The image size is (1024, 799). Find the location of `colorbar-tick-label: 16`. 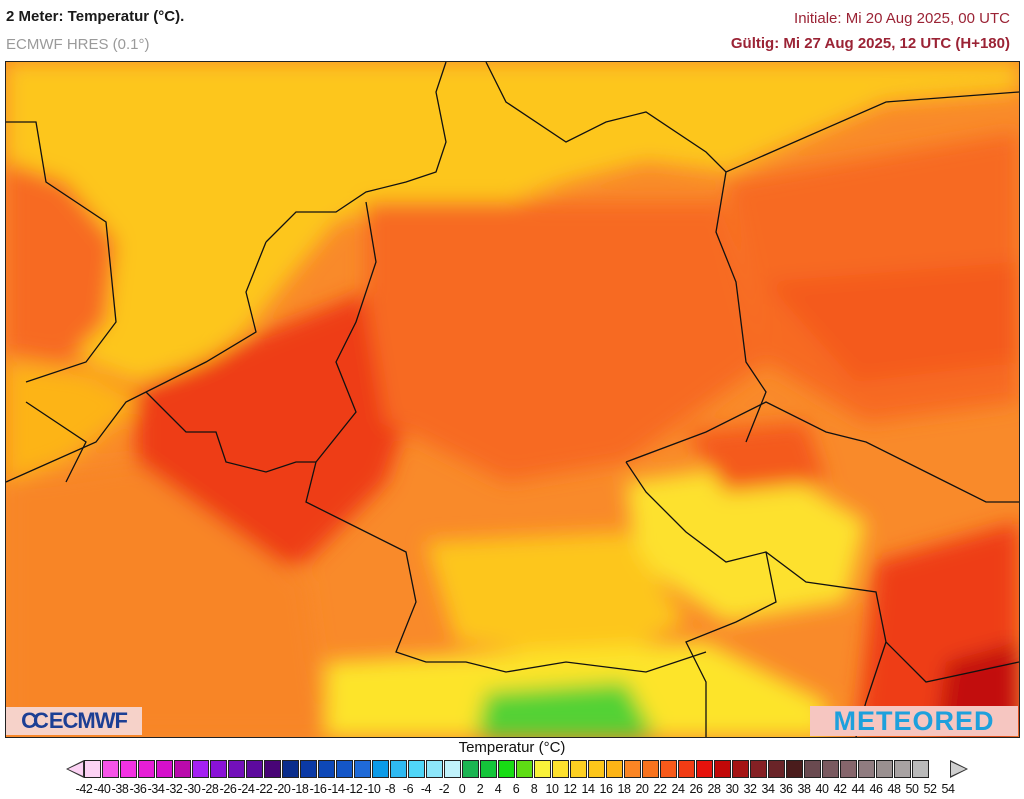

colorbar-tick-label: 16 is located at coordinates (606, 789).